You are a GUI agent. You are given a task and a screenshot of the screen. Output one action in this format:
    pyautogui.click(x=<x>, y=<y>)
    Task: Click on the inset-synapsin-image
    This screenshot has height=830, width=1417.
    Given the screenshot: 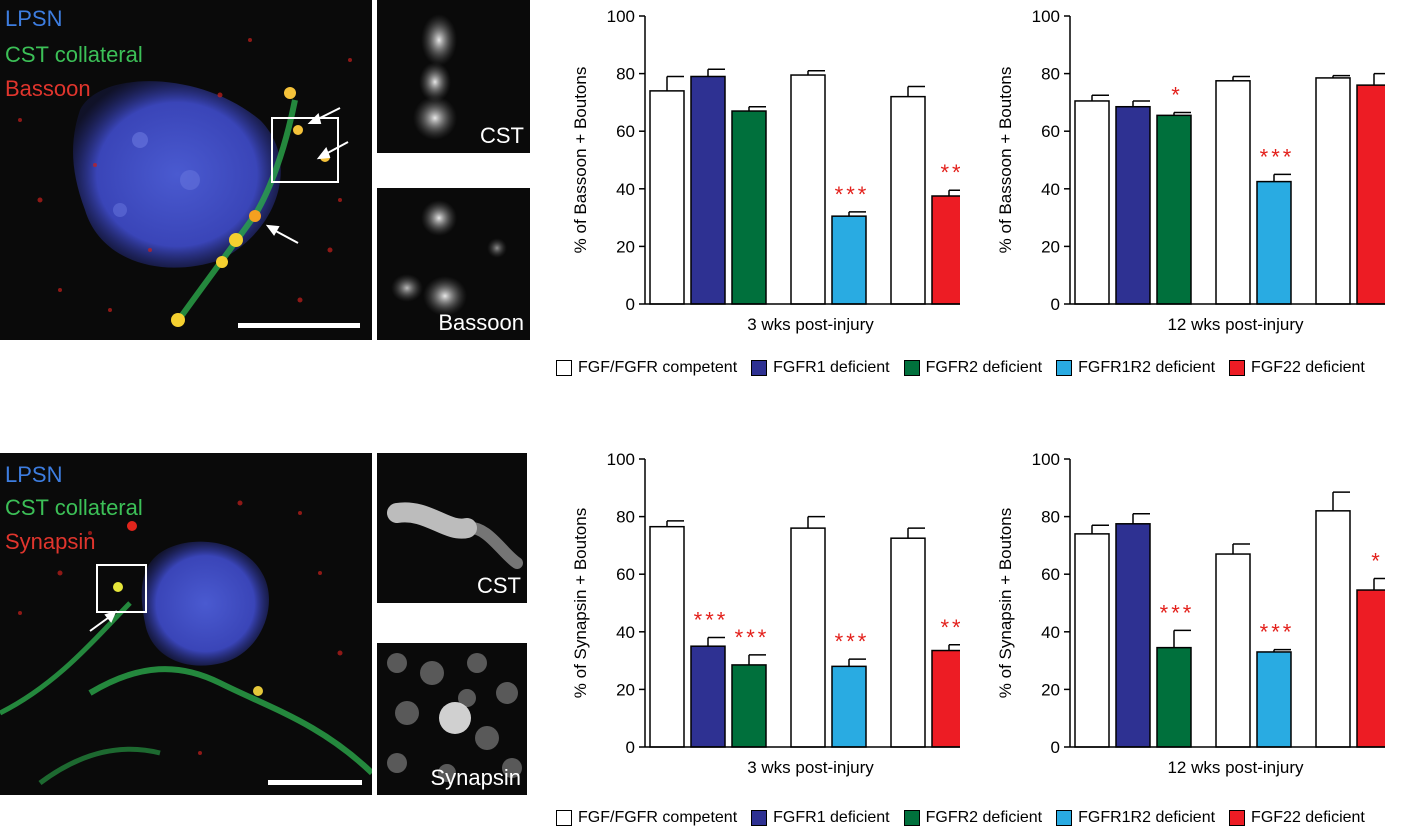 What is the action you would take?
    pyautogui.click(x=454, y=717)
    